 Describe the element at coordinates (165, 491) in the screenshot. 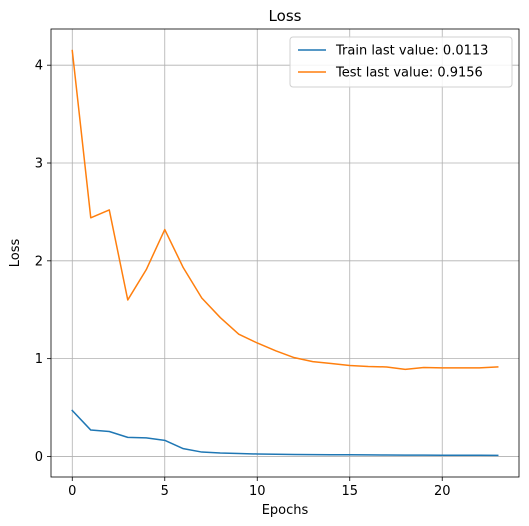

I see `x-tick-label: 5` at that location.